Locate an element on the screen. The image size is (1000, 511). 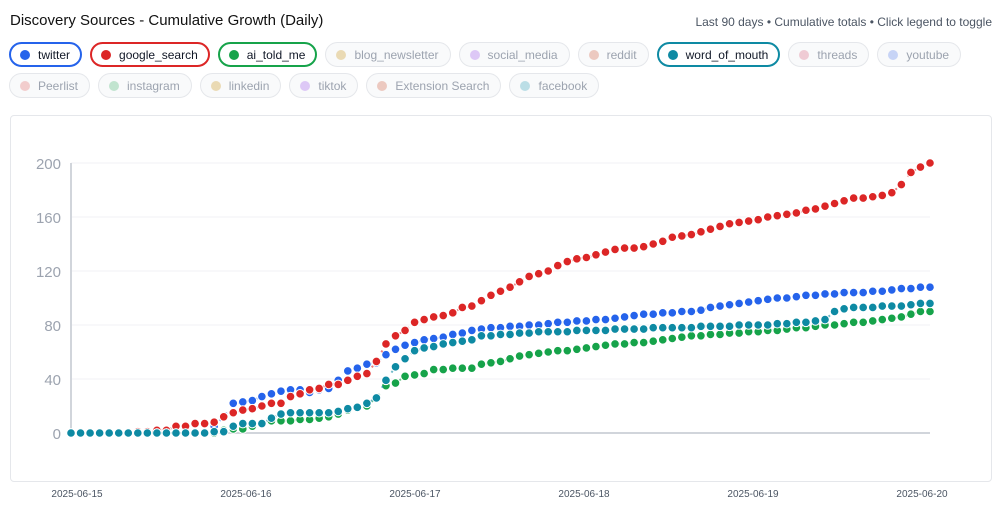
legend-item-social-media: social_media is located at coordinates (514, 54).